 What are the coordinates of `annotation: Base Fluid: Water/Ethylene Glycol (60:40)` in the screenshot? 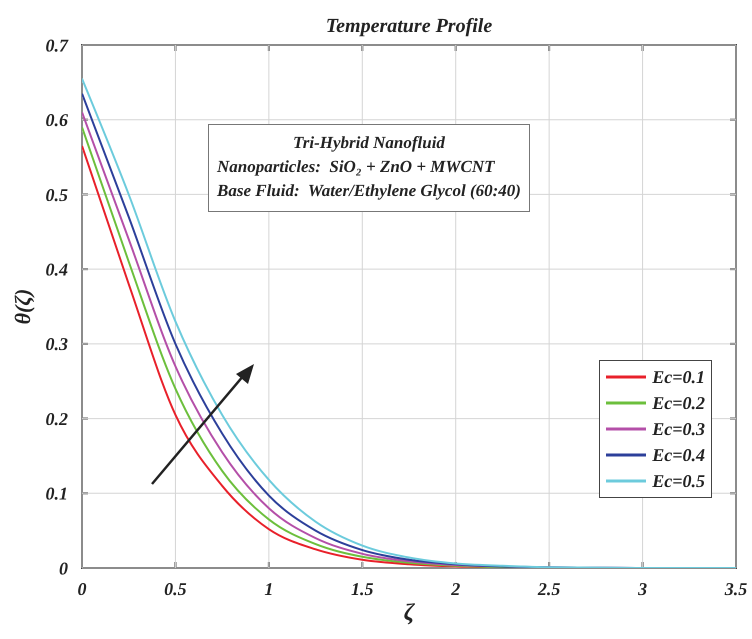 It's located at (369, 191).